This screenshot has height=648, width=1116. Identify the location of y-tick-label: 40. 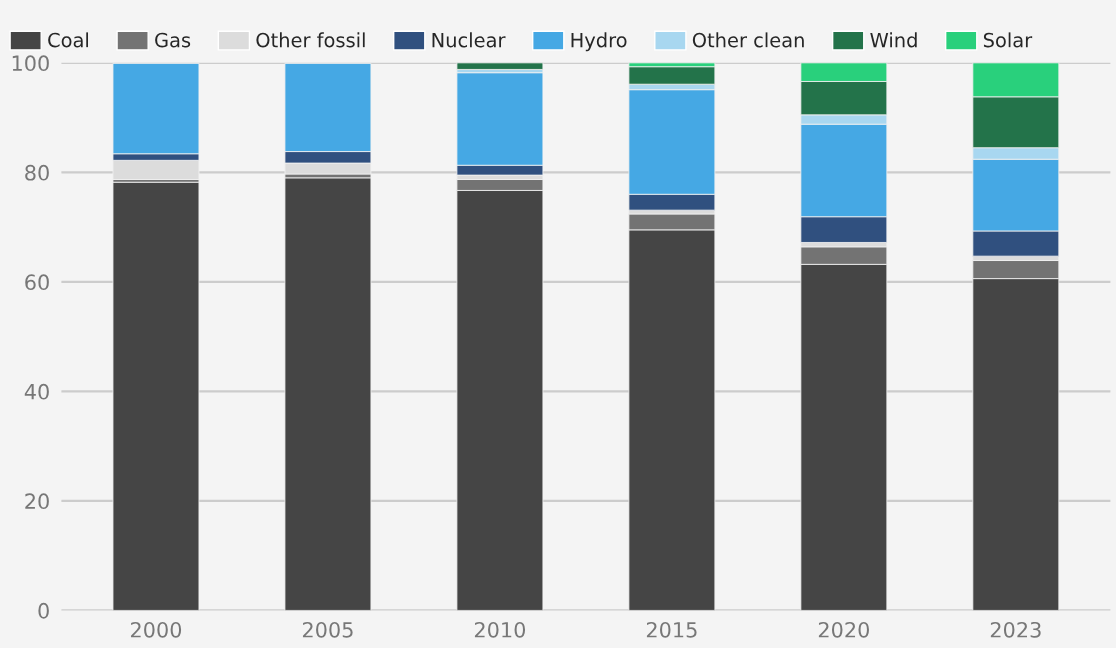
(36, 391).